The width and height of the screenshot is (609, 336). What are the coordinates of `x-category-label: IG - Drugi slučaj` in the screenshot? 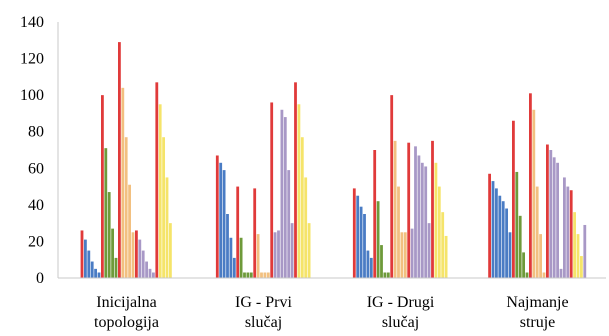 It's located at (401, 312).